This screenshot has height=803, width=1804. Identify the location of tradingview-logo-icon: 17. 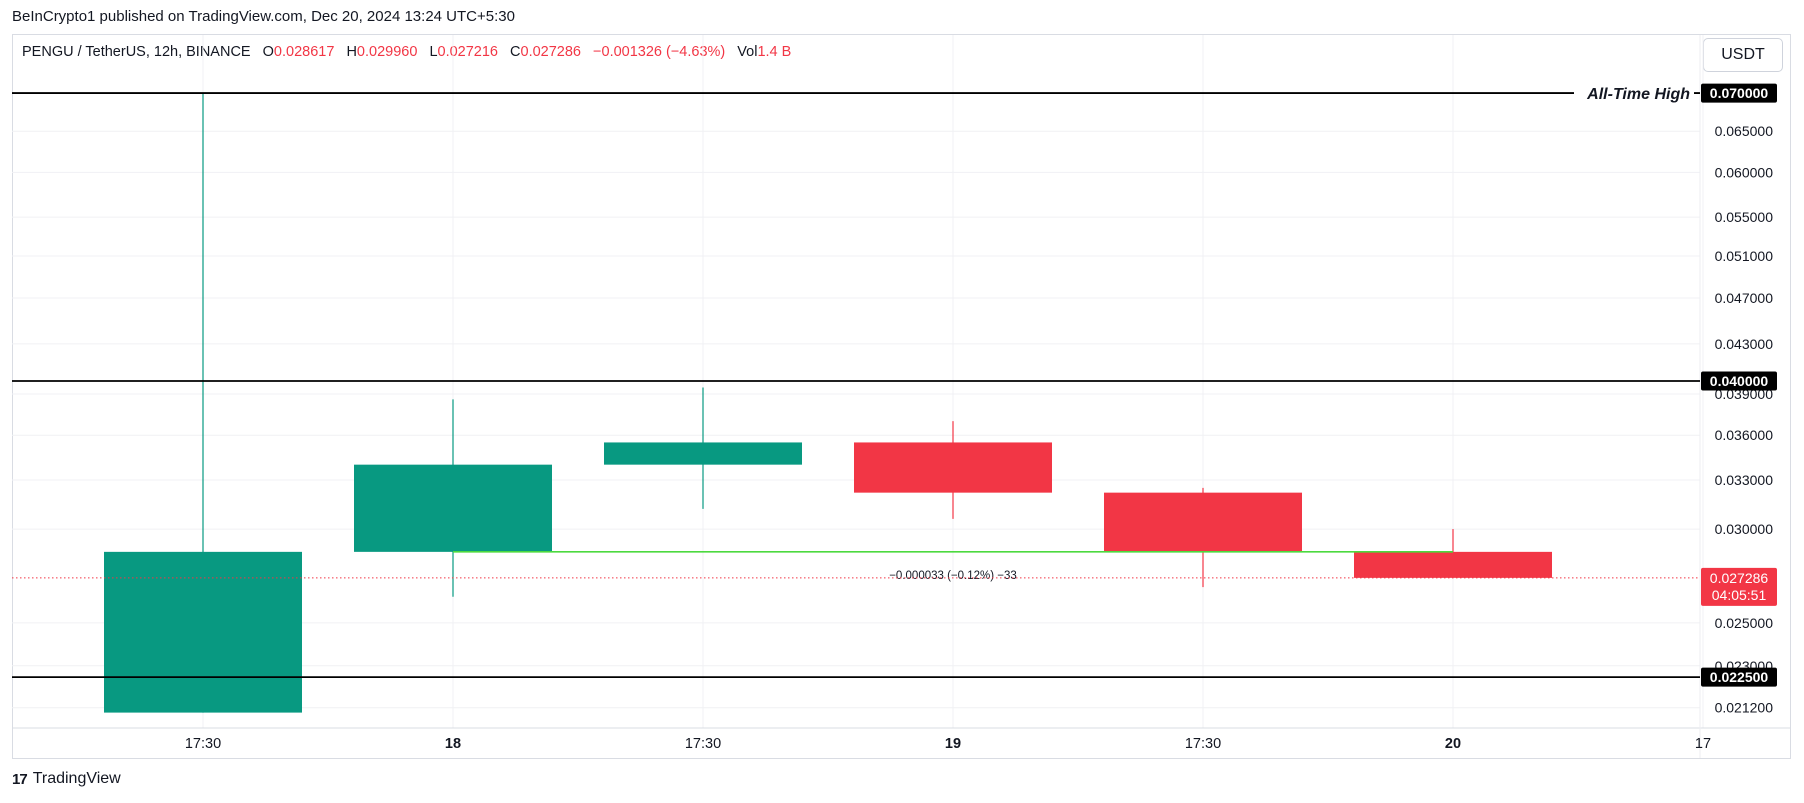
(20, 779).